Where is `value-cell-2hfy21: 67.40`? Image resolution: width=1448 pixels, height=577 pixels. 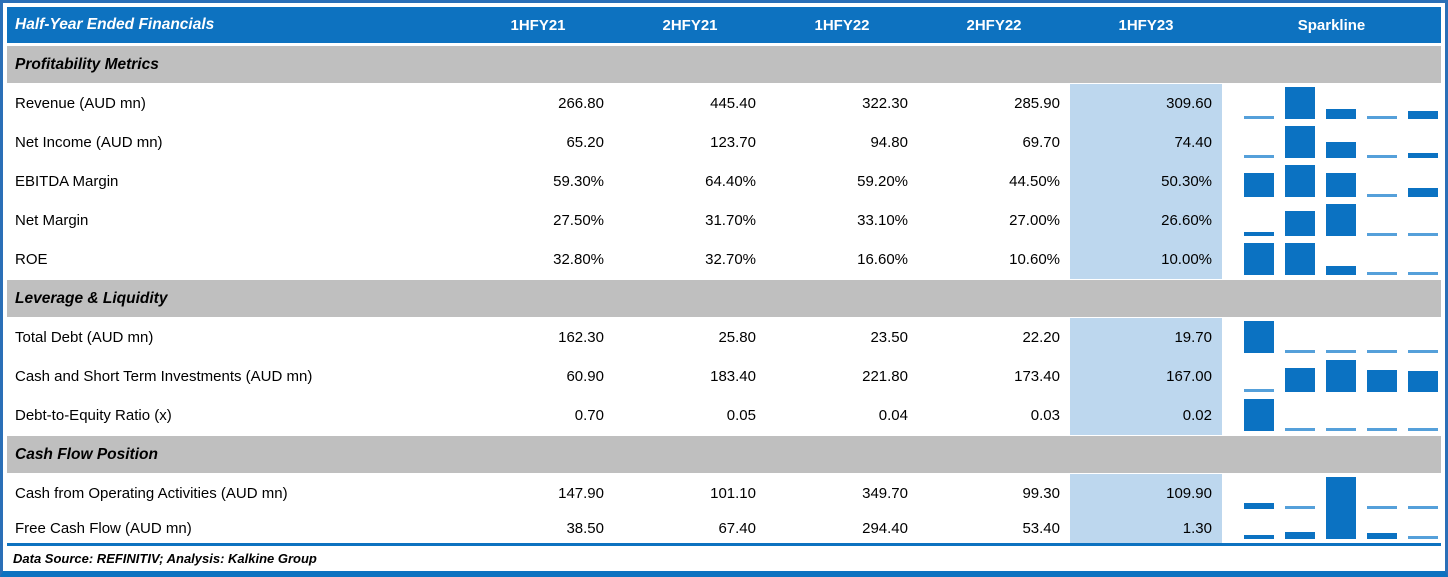 value-cell-2hfy21: 67.40 is located at coordinates (737, 528).